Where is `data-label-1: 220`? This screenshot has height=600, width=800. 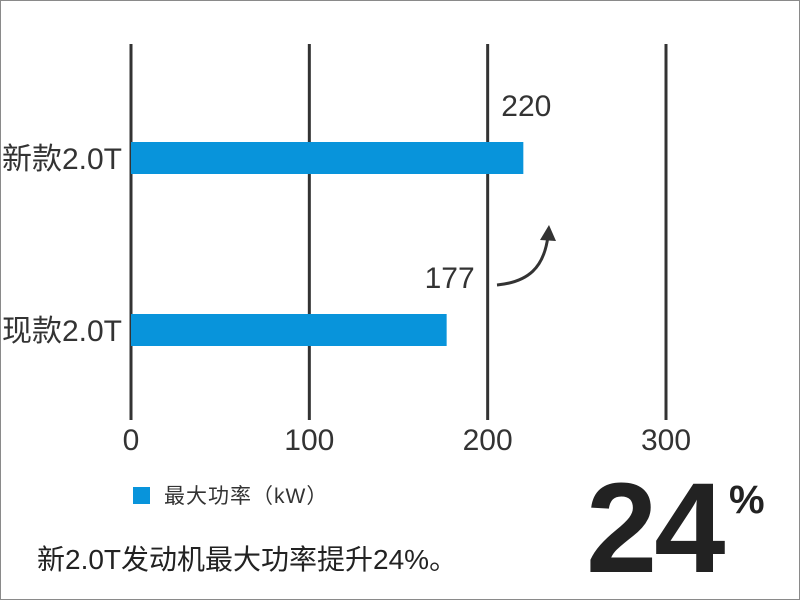
data-label-1: 220 is located at coordinates (526, 106).